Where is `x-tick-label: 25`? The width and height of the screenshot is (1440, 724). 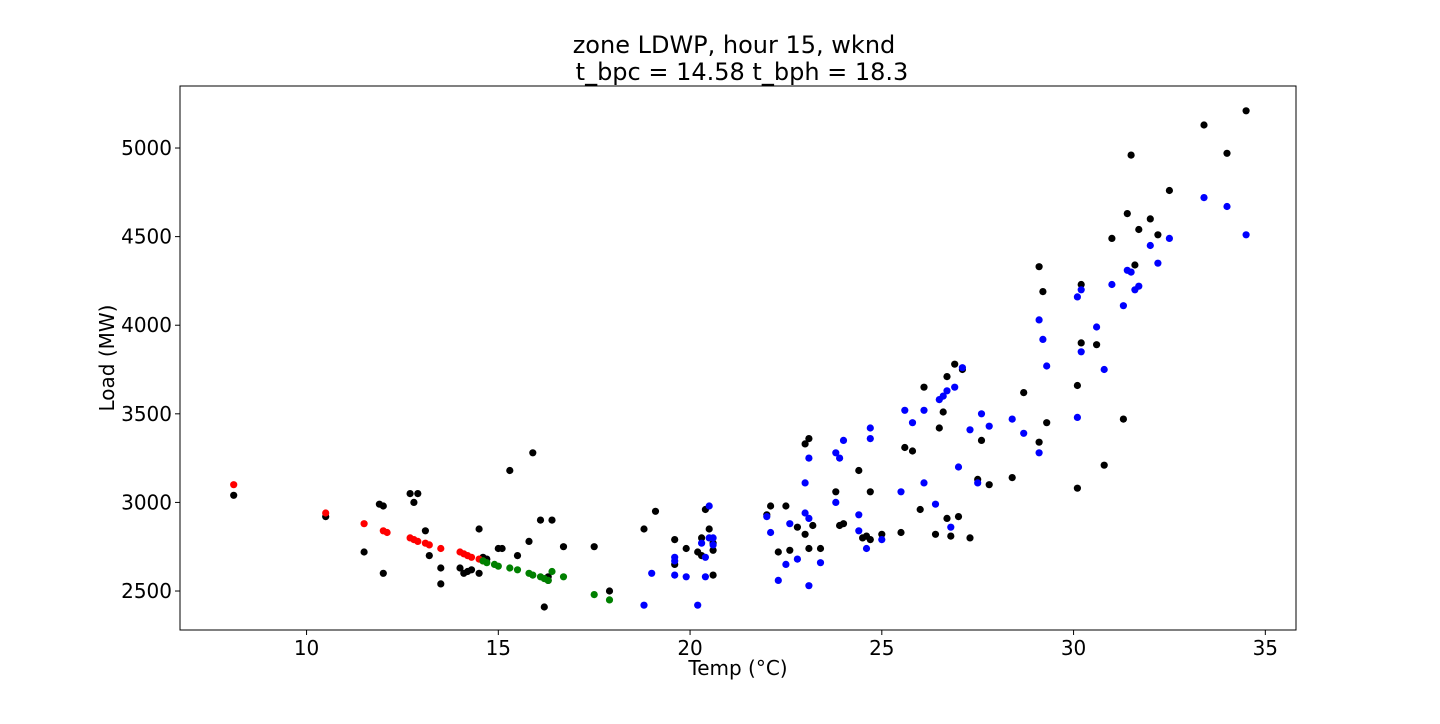
x-tick-label: 25 is located at coordinates (881, 648).